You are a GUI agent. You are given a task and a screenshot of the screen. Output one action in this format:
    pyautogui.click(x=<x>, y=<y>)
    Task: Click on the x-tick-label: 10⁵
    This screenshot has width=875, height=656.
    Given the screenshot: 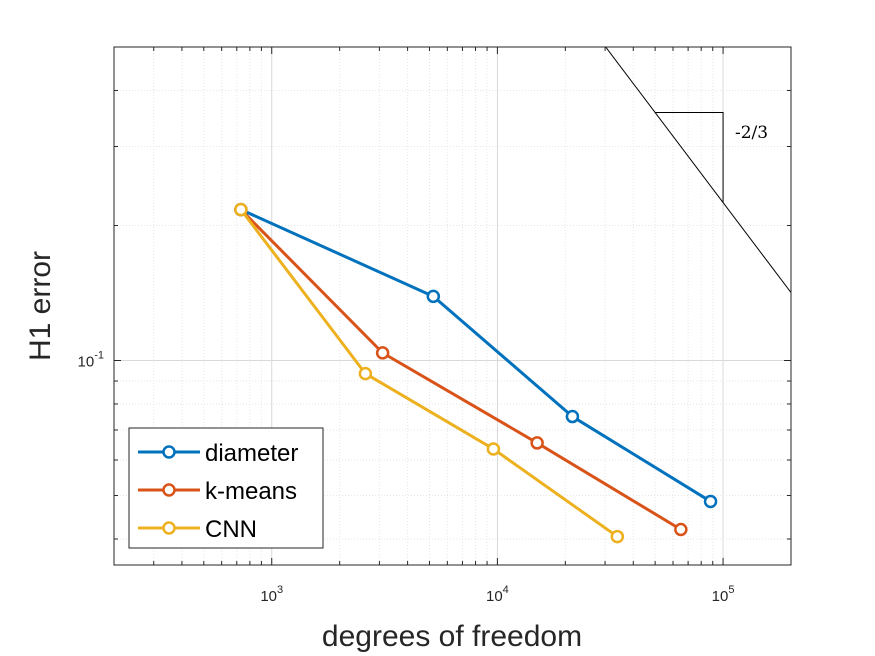 What is the action you would take?
    pyautogui.click(x=723, y=594)
    